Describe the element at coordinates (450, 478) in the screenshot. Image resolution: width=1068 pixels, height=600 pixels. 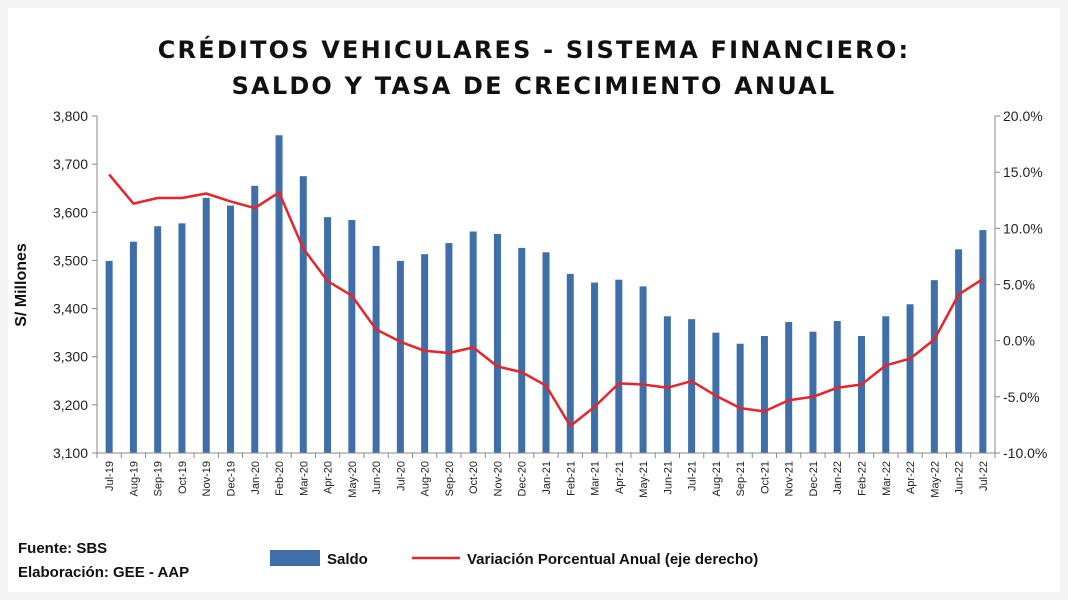
I see `x-tick-label: Sep-20` at that location.